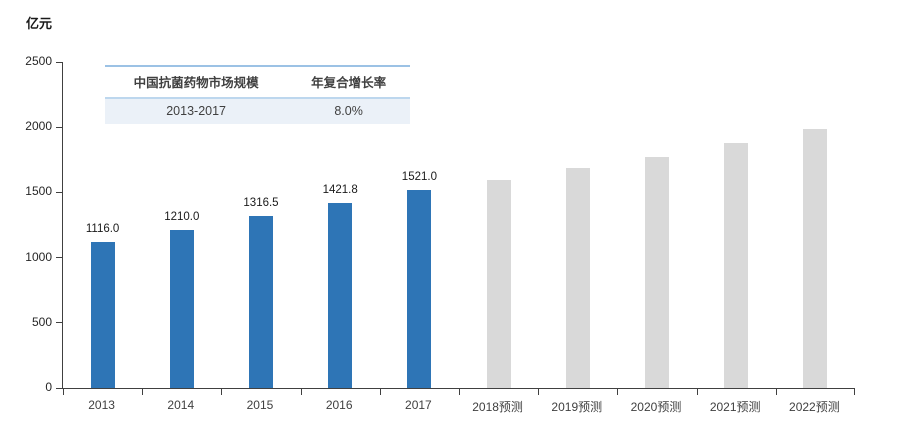 The height and width of the screenshot is (435, 899). What do you see at coordinates (349, 83) in the screenshot?
I see `cagr-table-header-cagr: 年复合增长率` at bounding box center [349, 83].